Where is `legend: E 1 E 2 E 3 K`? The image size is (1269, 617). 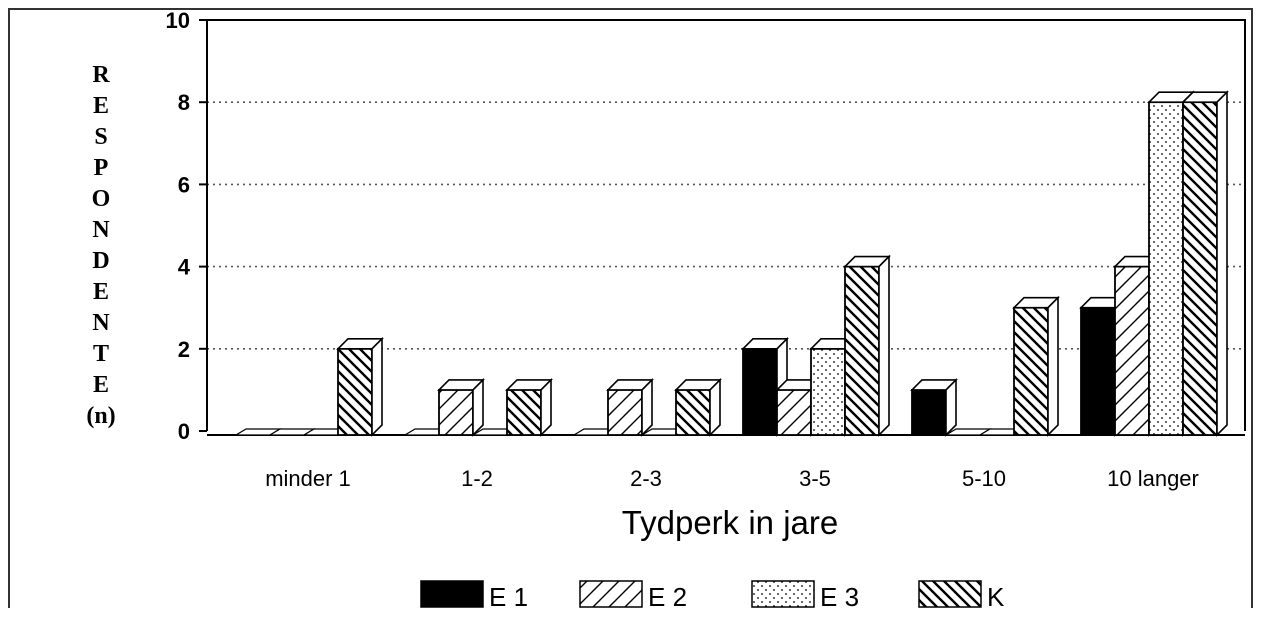
legend: E 1 E 2 E 3 K is located at coordinates (712, 596).